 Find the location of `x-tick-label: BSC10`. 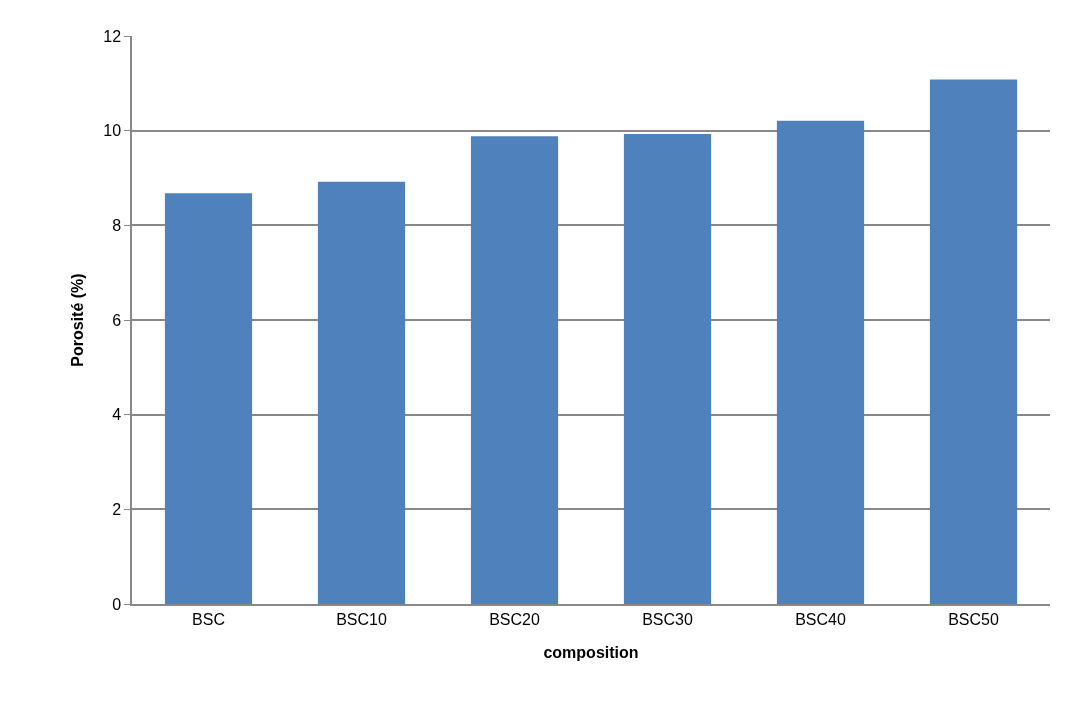

x-tick-label: BSC10 is located at coordinates (361, 619).